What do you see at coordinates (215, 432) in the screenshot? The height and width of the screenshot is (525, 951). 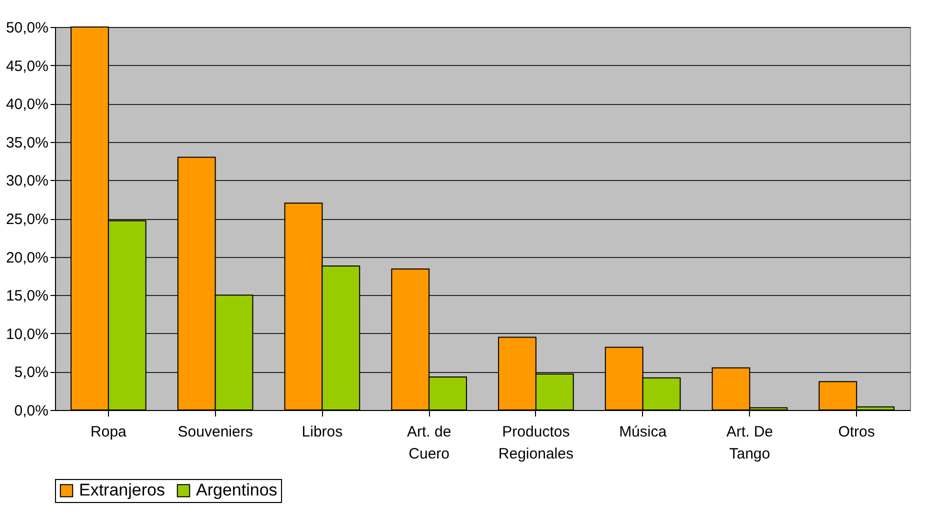 I see `x-tick-label: Souveniers` at bounding box center [215, 432].